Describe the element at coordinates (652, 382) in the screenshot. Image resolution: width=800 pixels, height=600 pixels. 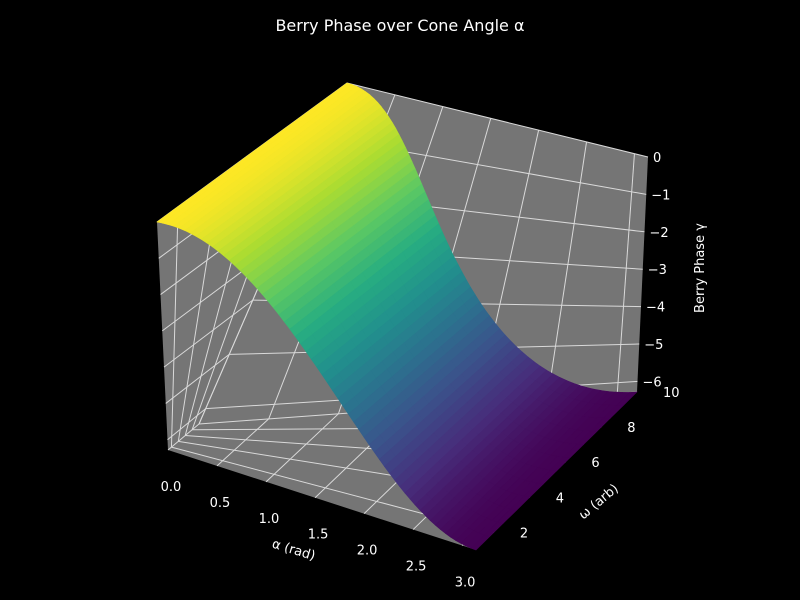
I see `z-tick-label: −6` at that location.